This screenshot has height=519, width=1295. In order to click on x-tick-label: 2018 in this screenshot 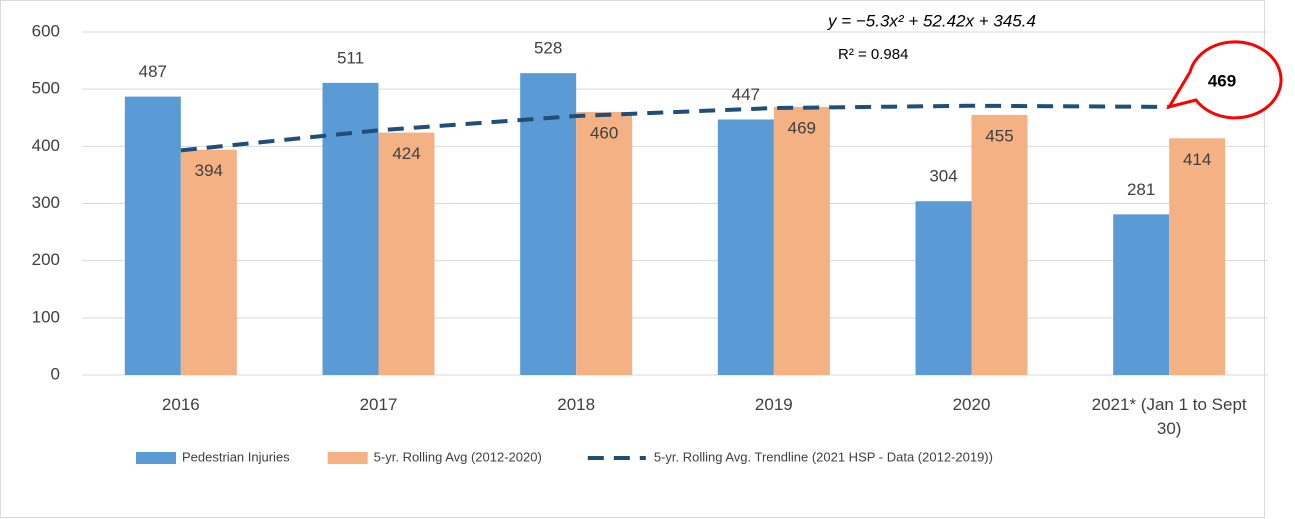, I will do `click(576, 404)`.